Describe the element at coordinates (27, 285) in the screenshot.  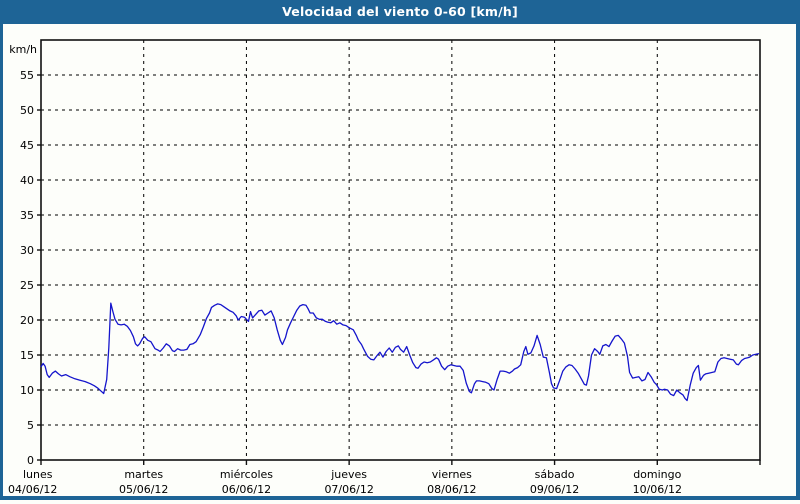
I see `y-tick-label: 25` at that location.